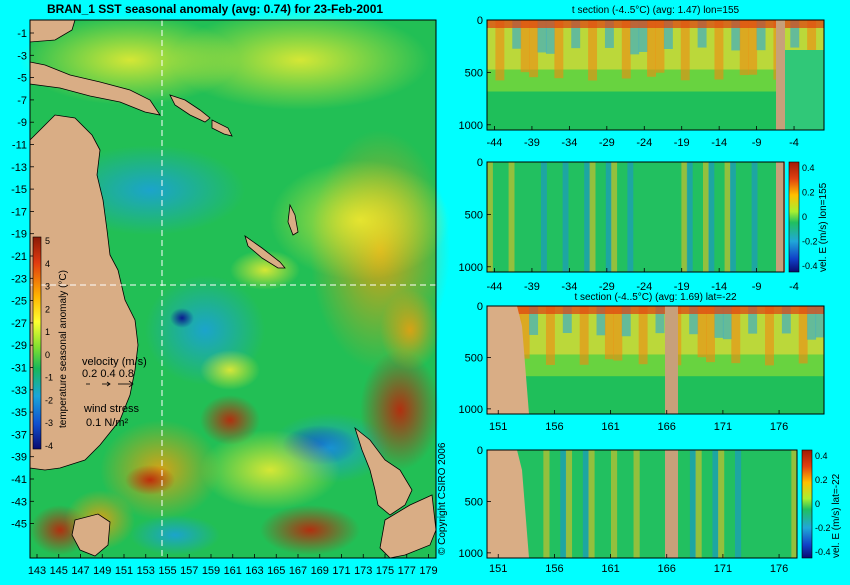 This screenshot has width=850, height=585. I want to click on section-x-tick-label: -19, so click(682, 287).